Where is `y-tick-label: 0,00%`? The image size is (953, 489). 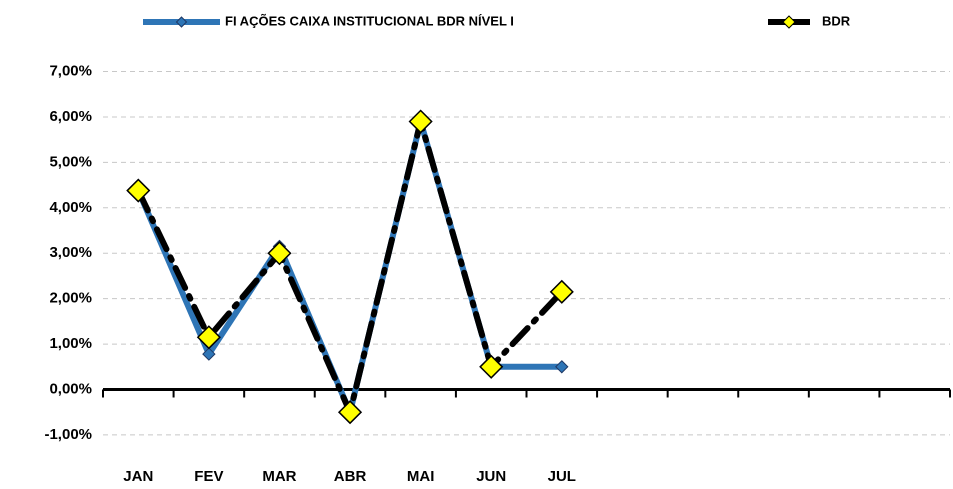 y-tick-label: 0,00% is located at coordinates (70, 388).